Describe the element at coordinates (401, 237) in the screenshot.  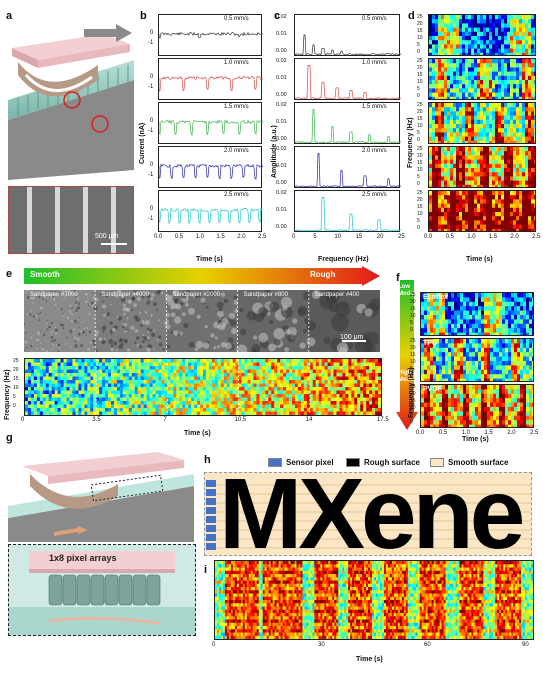
I see `xtick-c: 25` at that location.